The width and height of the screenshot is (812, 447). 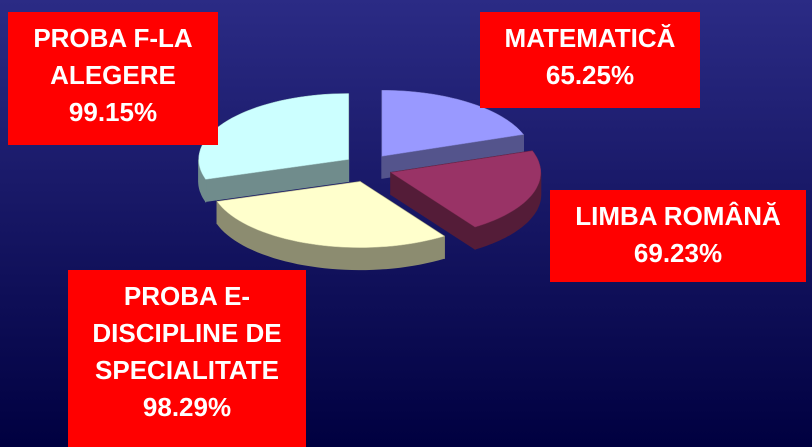 I want to click on value-label: 99.15%, so click(x=113, y=112).